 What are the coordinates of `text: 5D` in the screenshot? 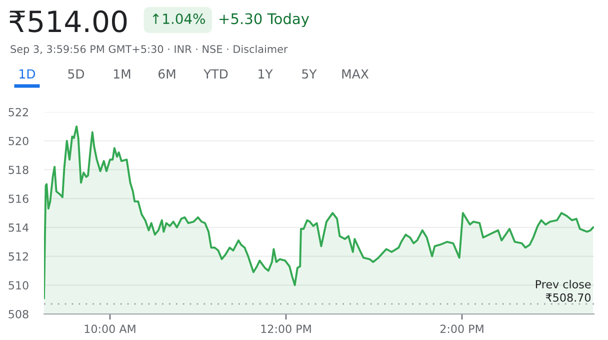 It's located at (76, 74).